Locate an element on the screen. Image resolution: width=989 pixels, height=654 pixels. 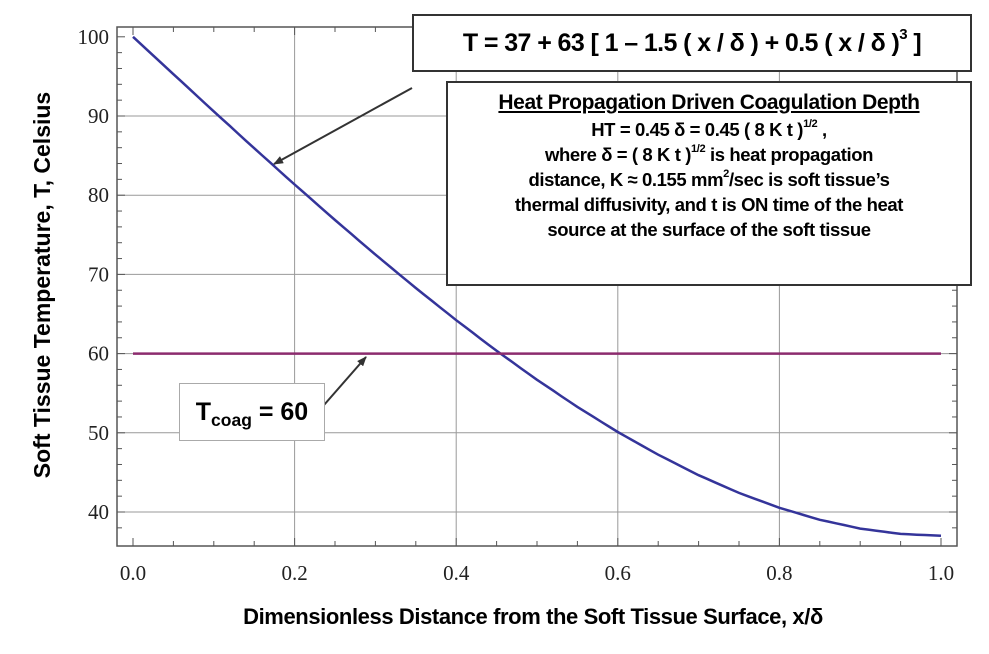
annotation-arrows is located at coordinates (343, 246).